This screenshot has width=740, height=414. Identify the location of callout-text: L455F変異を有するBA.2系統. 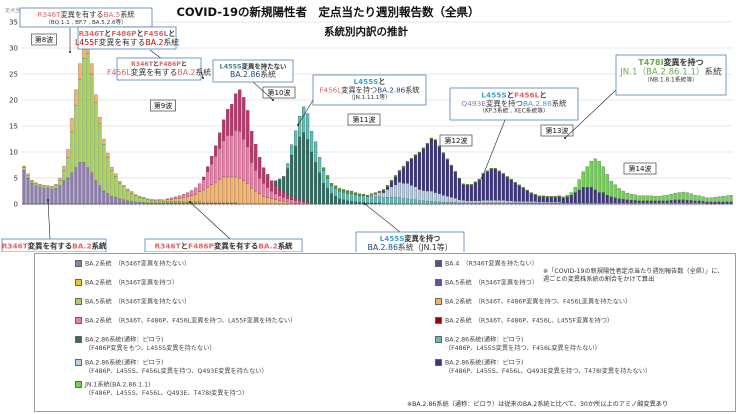
(127, 42).